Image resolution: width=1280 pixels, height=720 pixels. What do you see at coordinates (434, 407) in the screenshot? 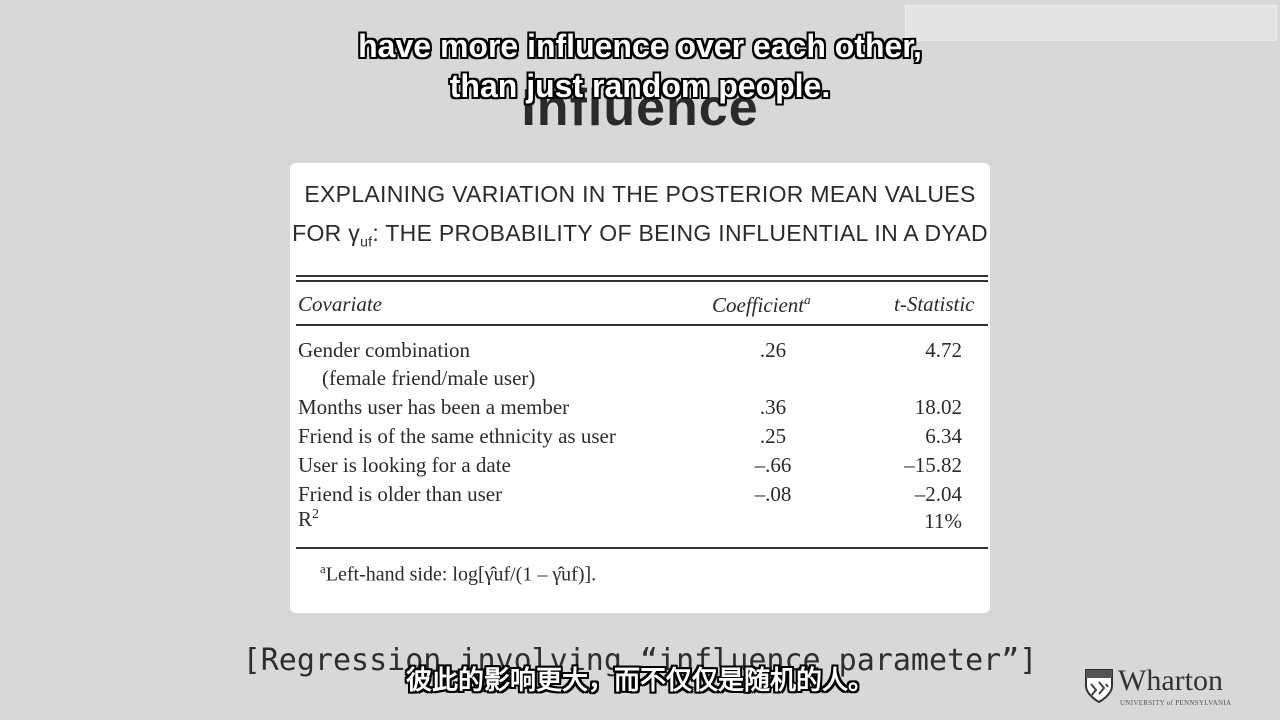
I see `row-2-covariate: Months user has been a member` at bounding box center [434, 407].